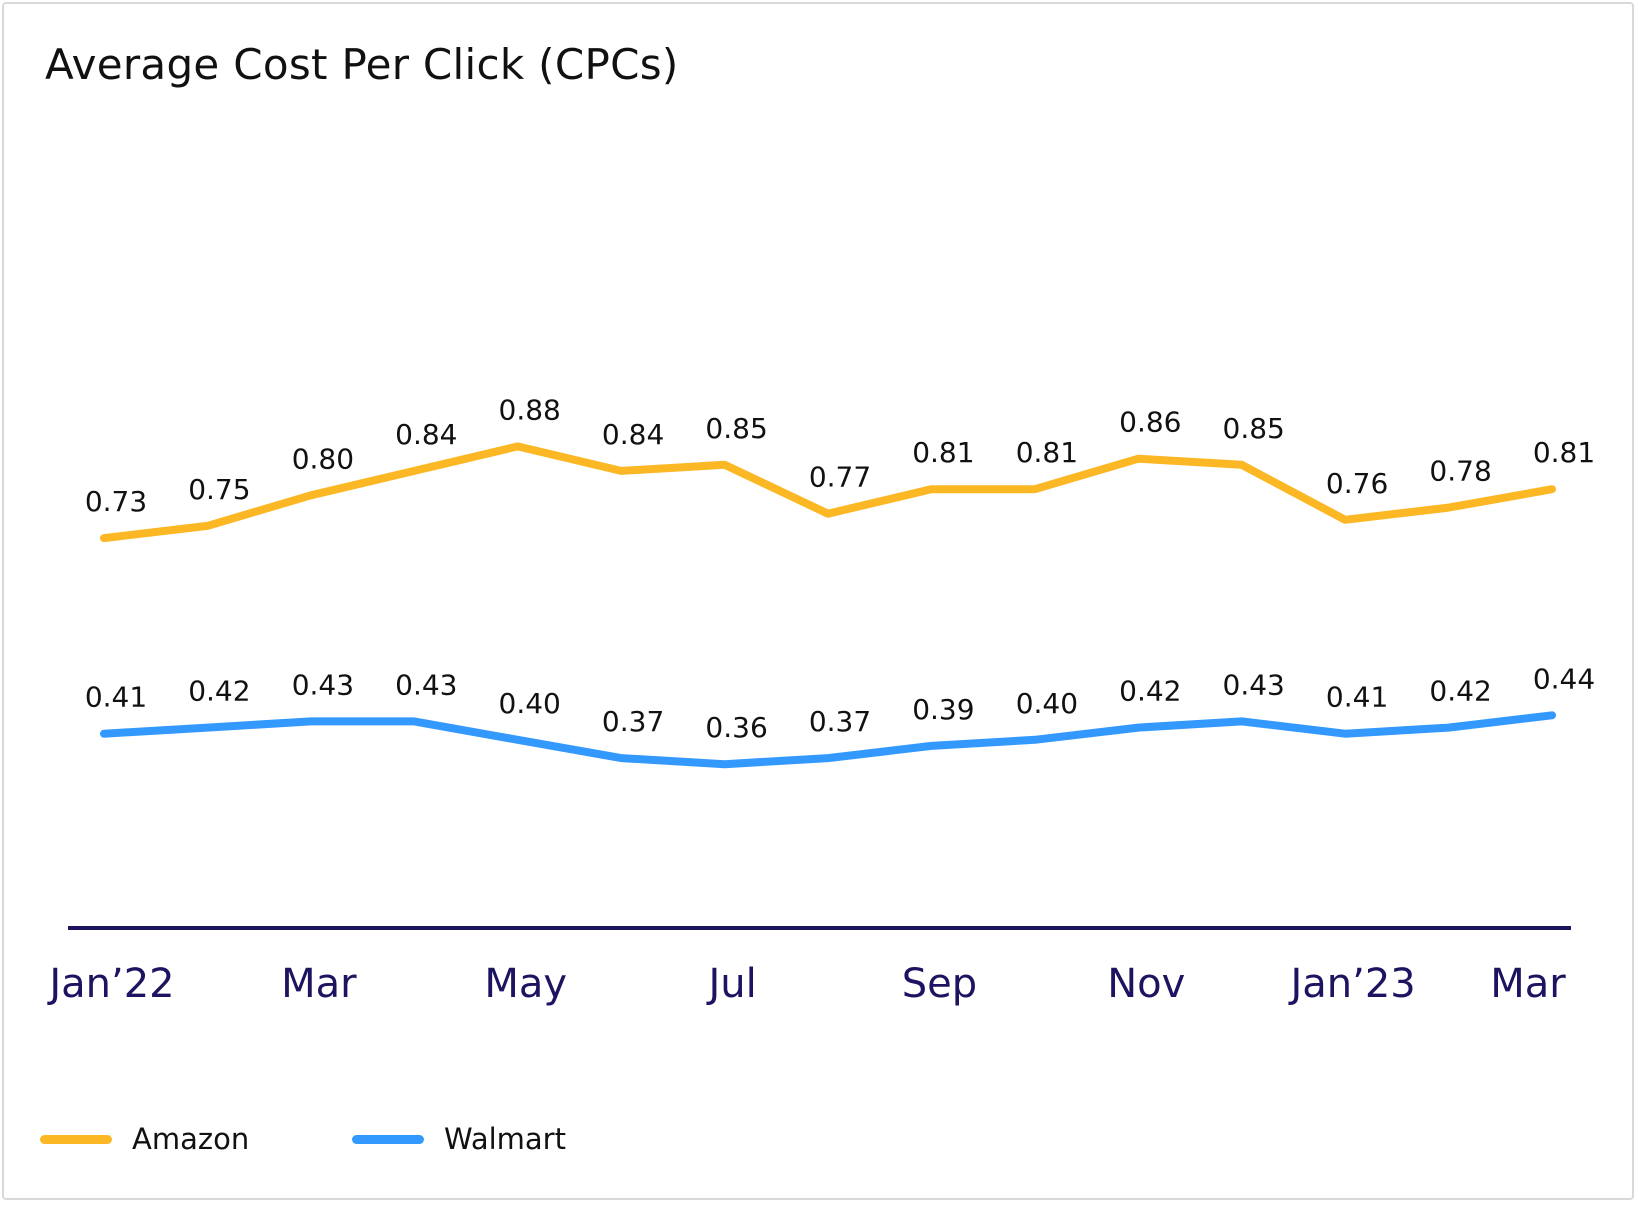 This screenshot has width=1638, height=1206. What do you see at coordinates (1146, 984) in the screenshot?
I see `x-tick-label: Nov` at bounding box center [1146, 984].